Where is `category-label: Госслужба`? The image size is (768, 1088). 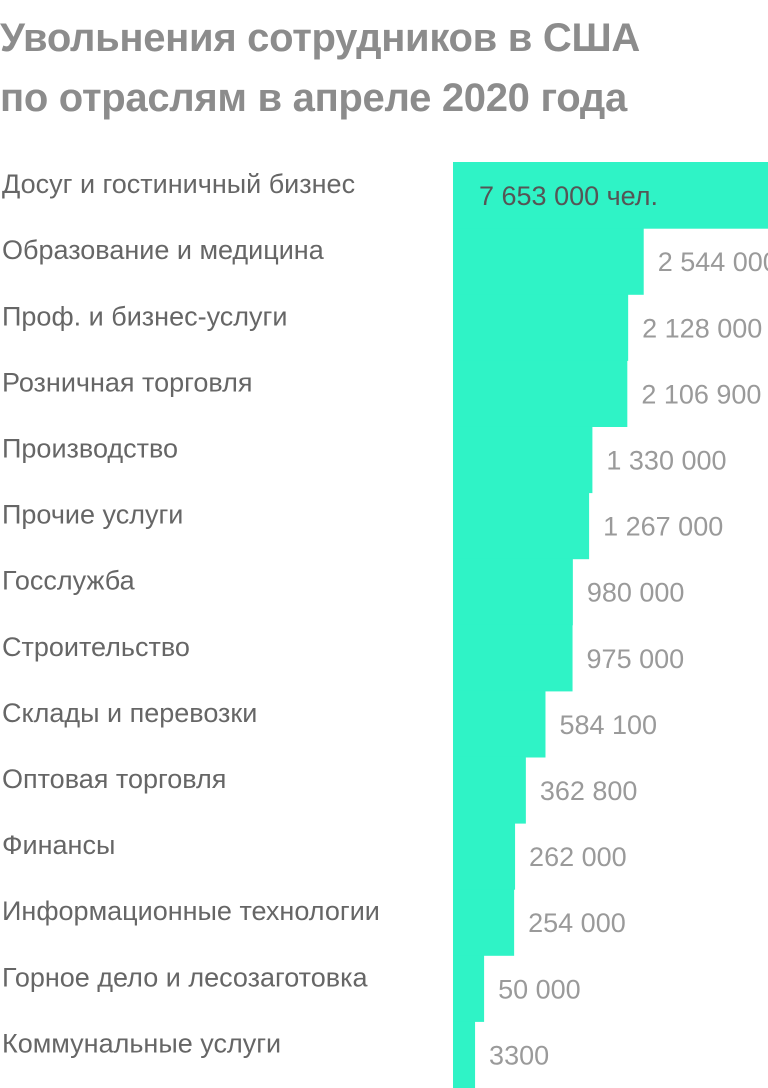
category-label: Госслужба is located at coordinates (69, 581).